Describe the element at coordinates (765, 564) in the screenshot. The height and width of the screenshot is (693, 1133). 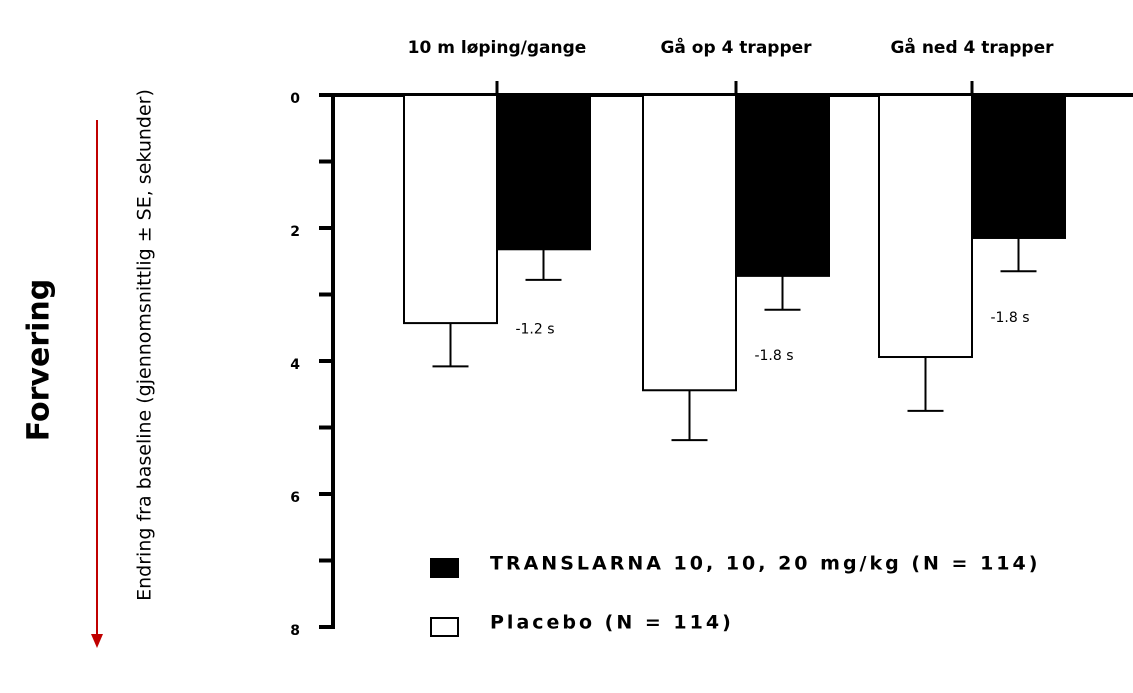
I see `legend-label: TRANSLARNA 10, 10, 20 mg/kg (N = 114)` at that location.